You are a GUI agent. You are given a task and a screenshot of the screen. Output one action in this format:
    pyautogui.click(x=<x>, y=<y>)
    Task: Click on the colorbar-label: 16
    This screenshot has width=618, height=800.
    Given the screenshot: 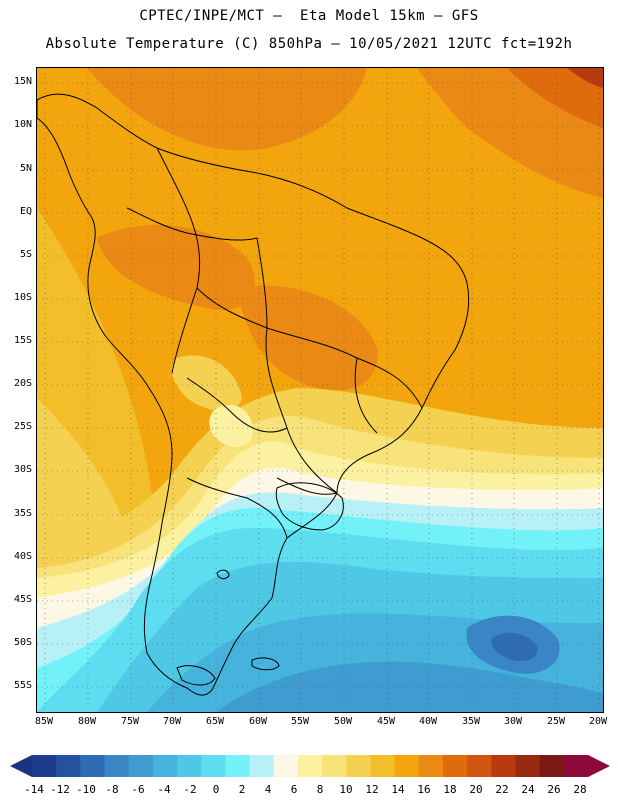 What is the action you would take?
    pyautogui.click(x=424, y=789)
    